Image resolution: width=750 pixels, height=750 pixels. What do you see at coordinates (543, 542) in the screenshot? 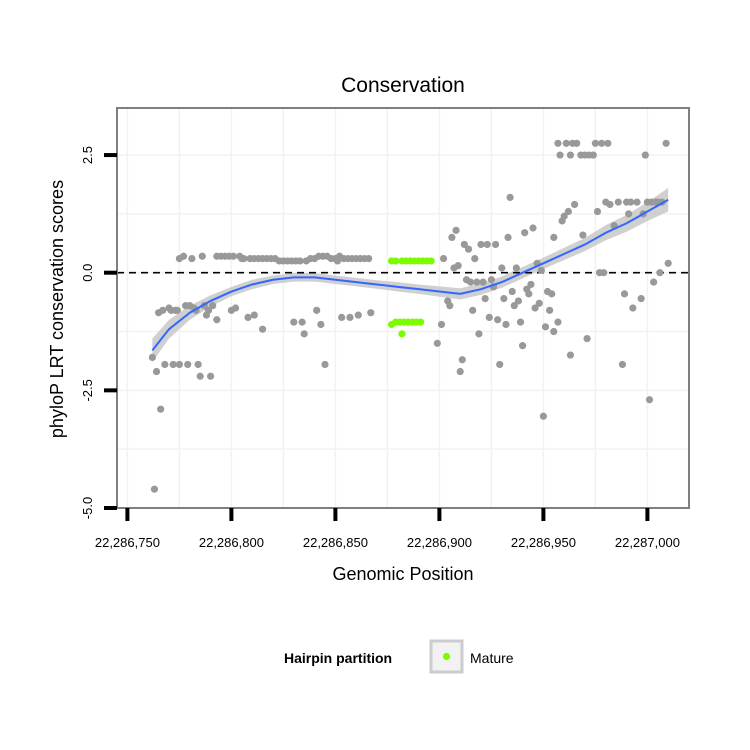
I see `x-tick-label: 22,286,950` at bounding box center [543, 542].